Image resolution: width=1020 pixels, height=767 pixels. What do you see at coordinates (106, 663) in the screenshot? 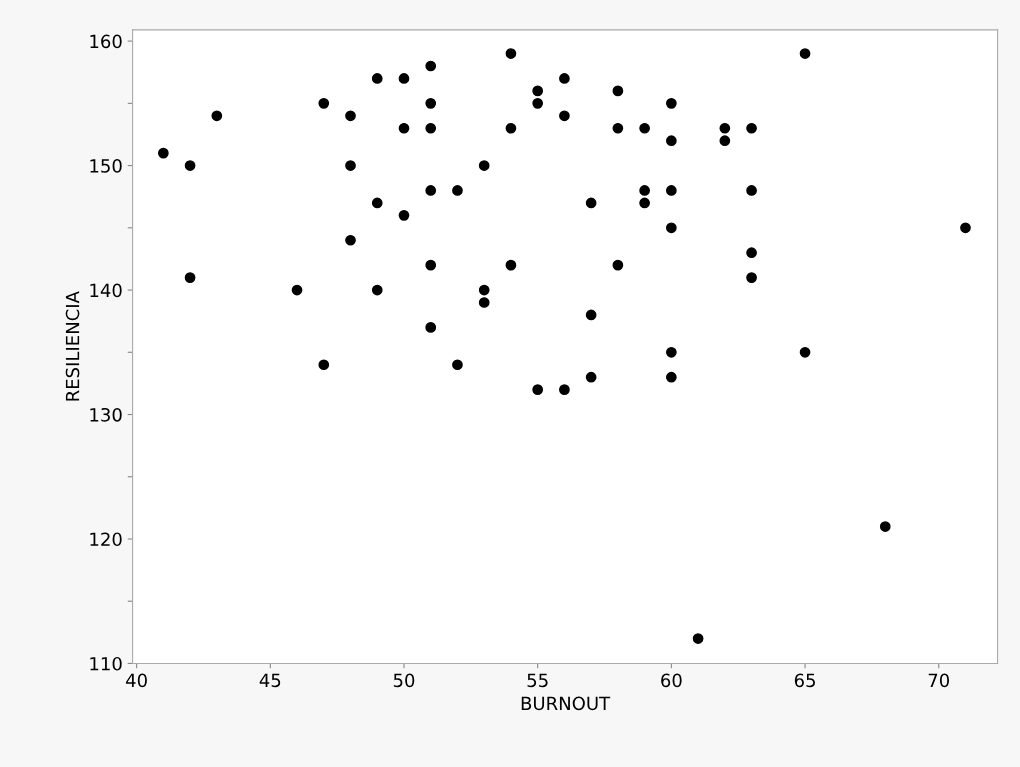
I see `y-tick-label: 110` at bounding box center [106, 663].